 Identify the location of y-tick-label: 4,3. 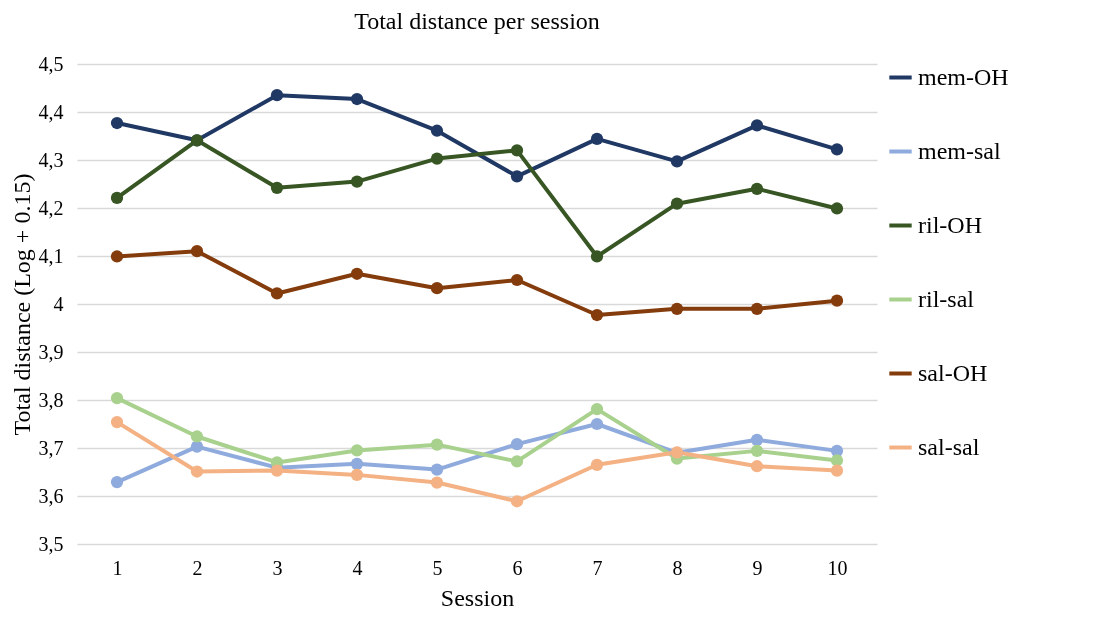
(51, 159).